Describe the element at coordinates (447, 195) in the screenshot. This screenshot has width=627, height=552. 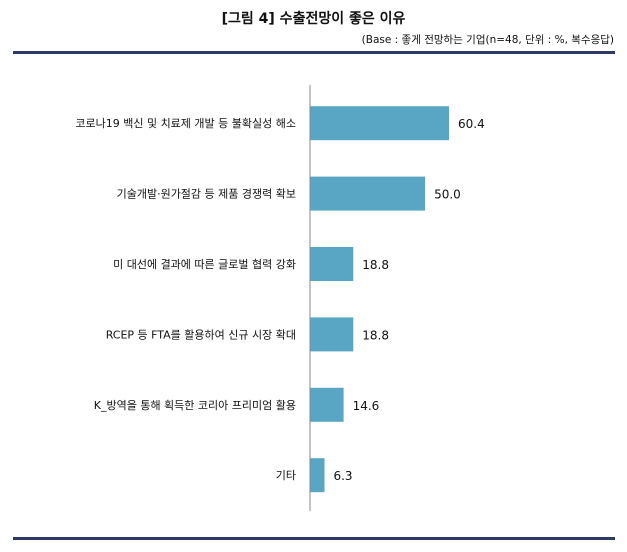
I see `value-label: 50.0` at that location.